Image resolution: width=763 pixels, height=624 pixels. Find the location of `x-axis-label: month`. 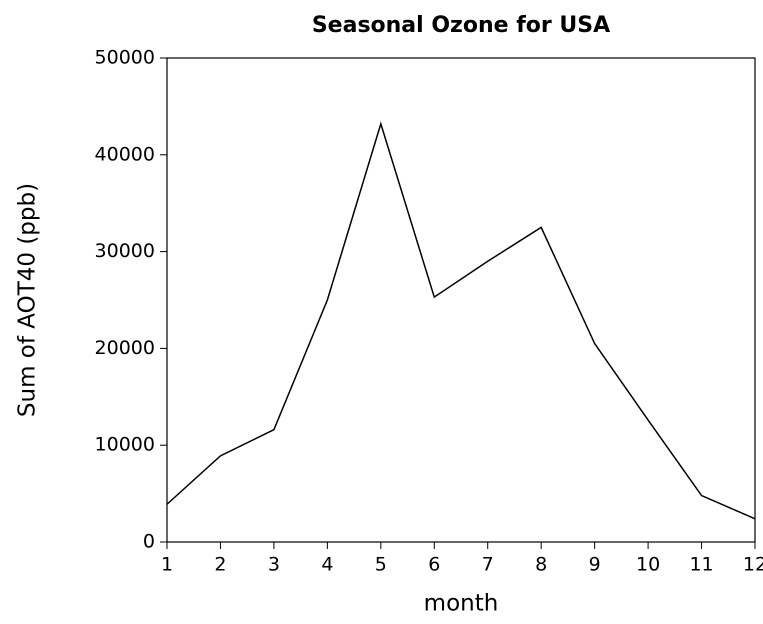

x-axis-label: month is located at coordinates (461, 604).